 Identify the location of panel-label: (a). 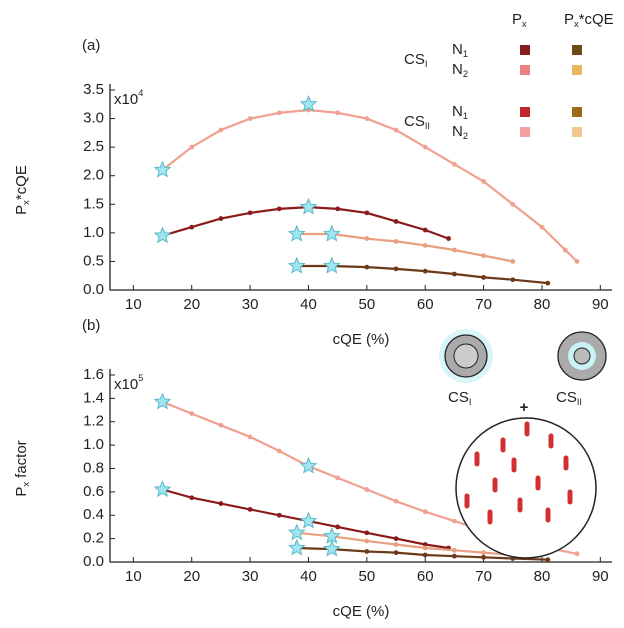
(91, 45).